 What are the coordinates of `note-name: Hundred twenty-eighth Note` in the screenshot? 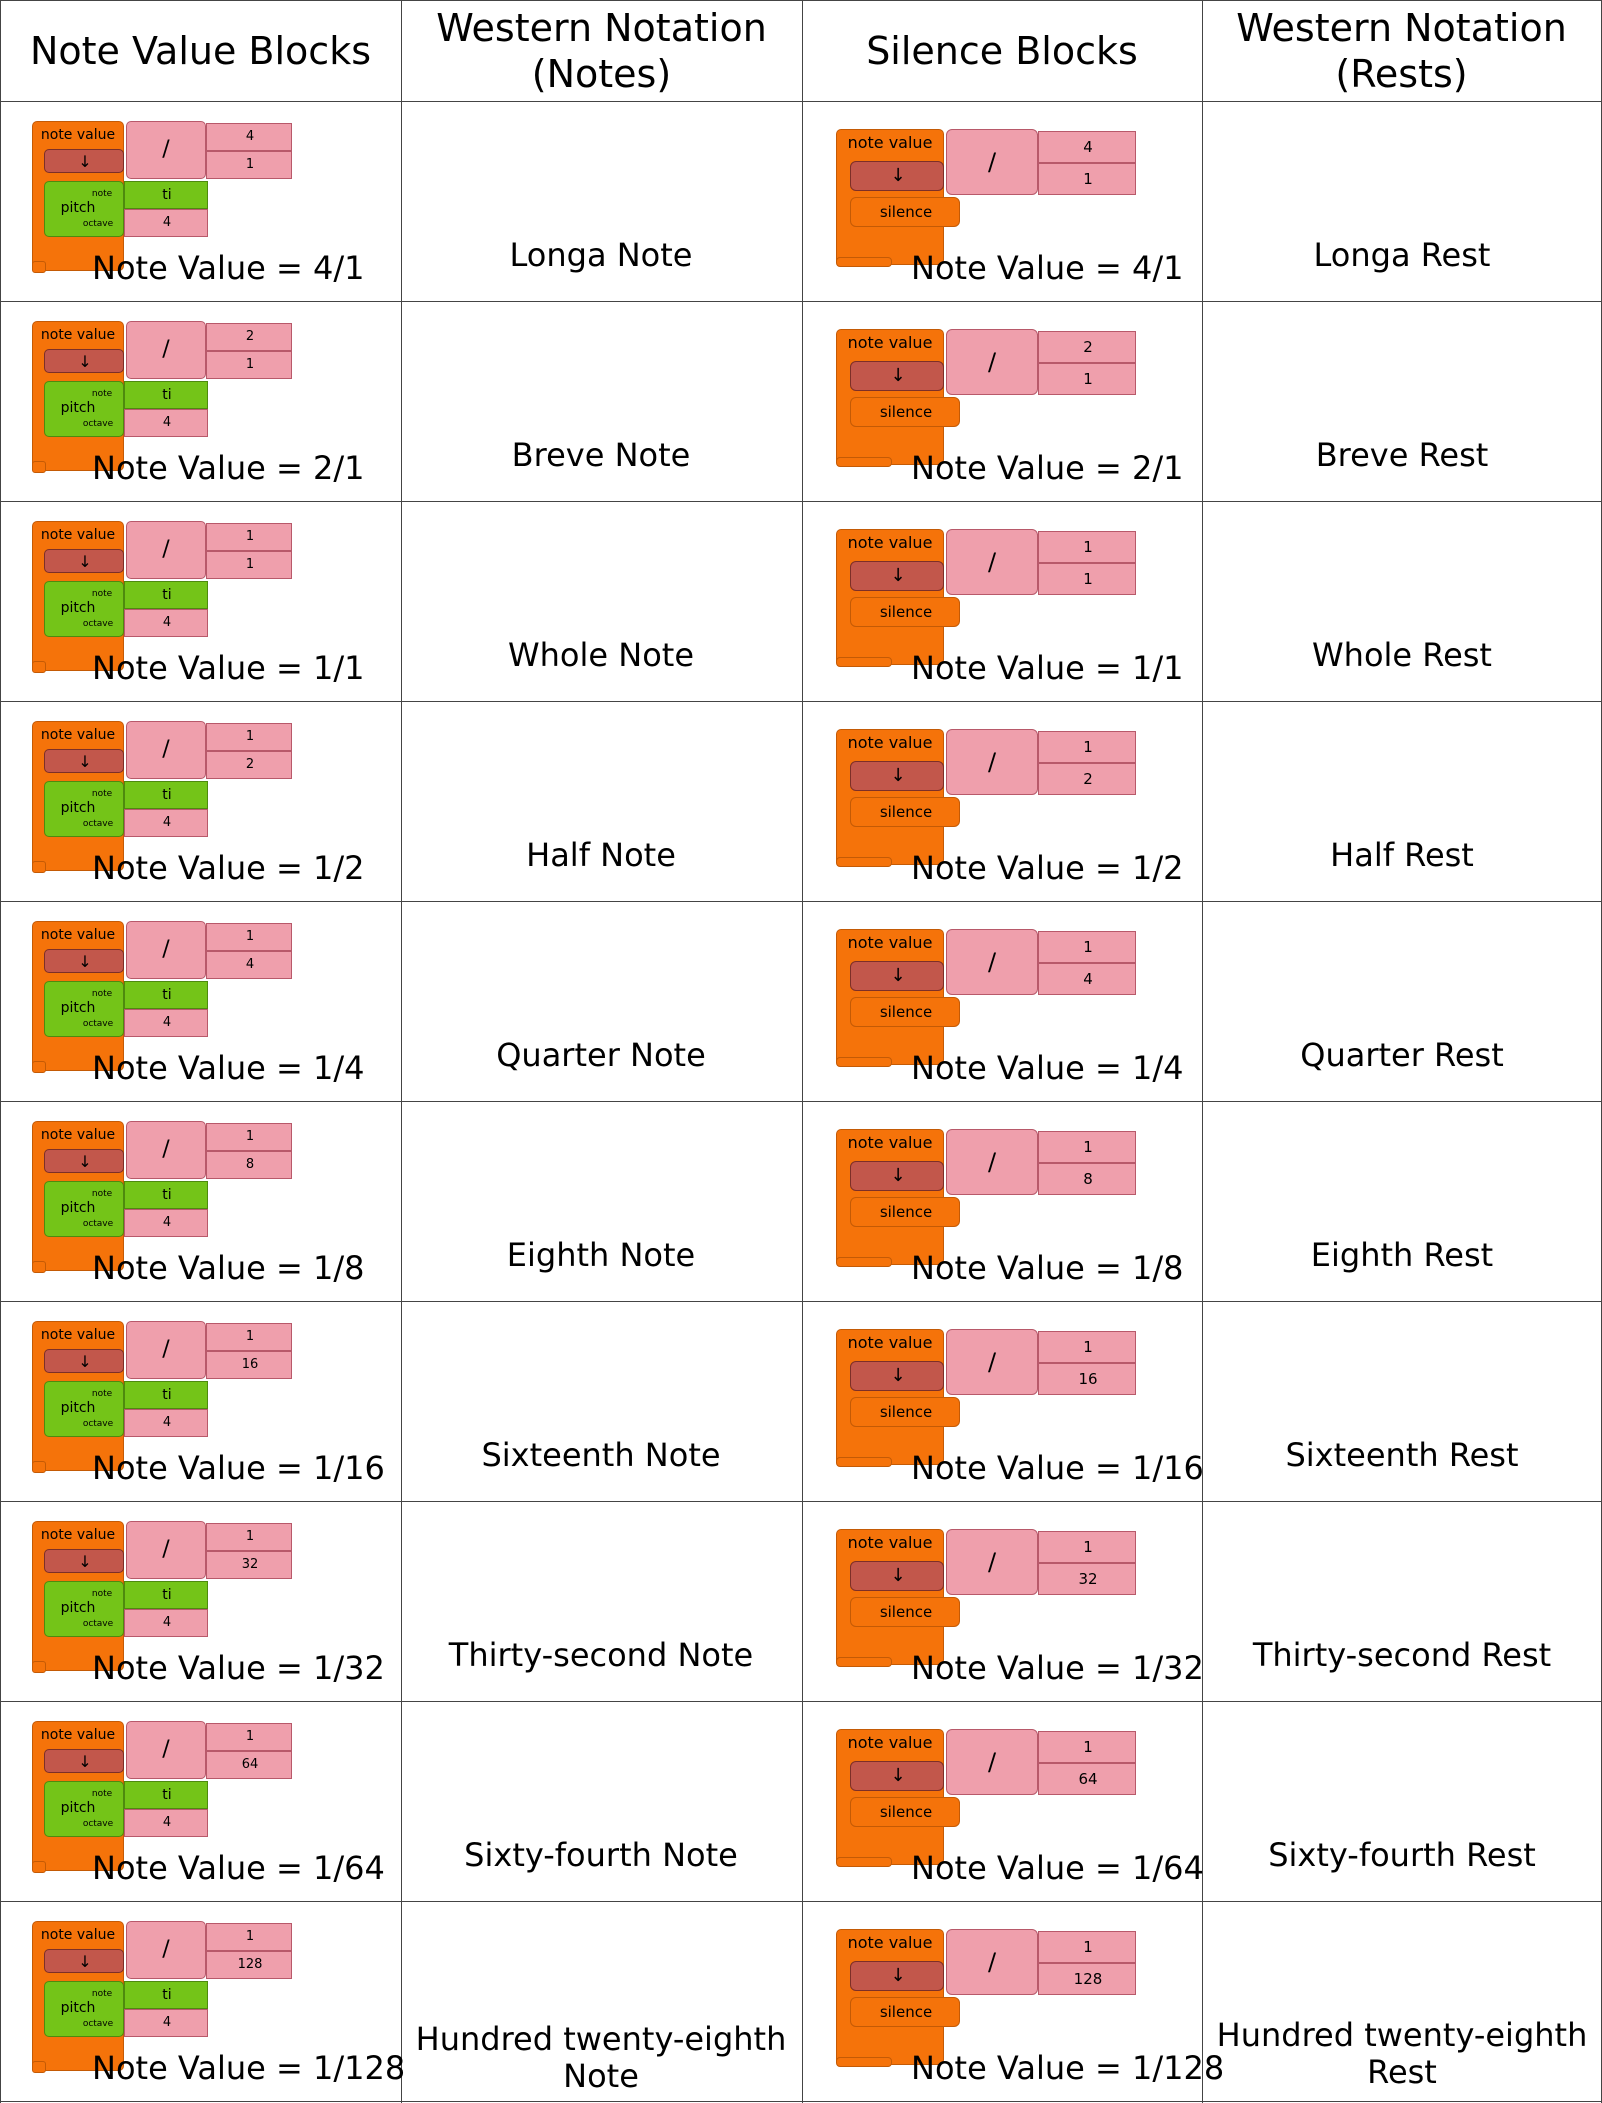 It's located at (601, 2057).